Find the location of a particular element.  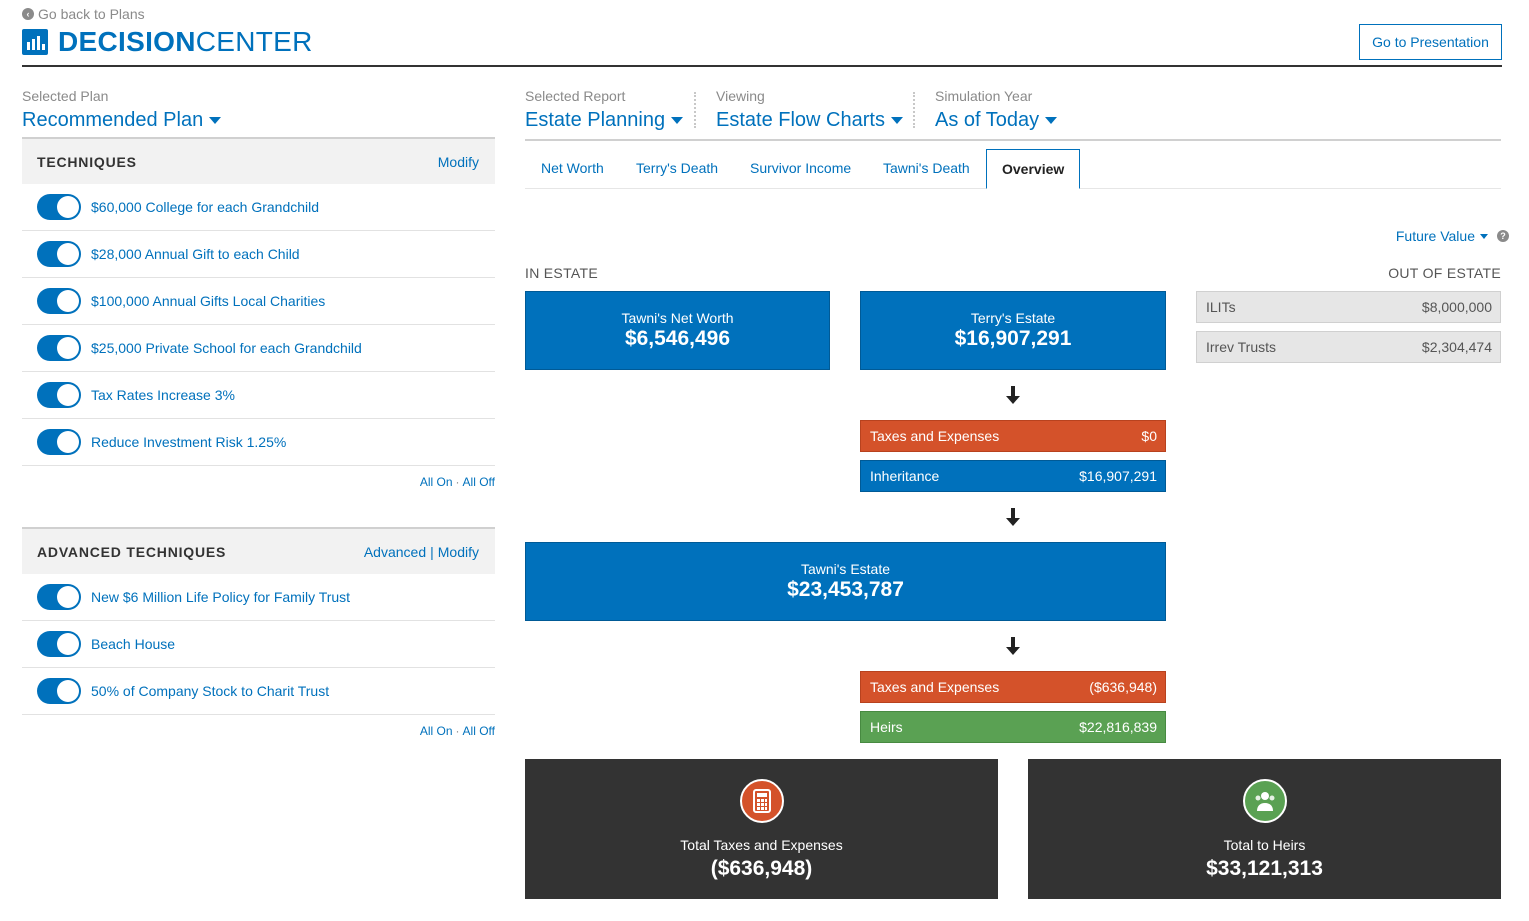

go-to-presentation-button: Go to Presentation is located at coordinates (1430, 42).